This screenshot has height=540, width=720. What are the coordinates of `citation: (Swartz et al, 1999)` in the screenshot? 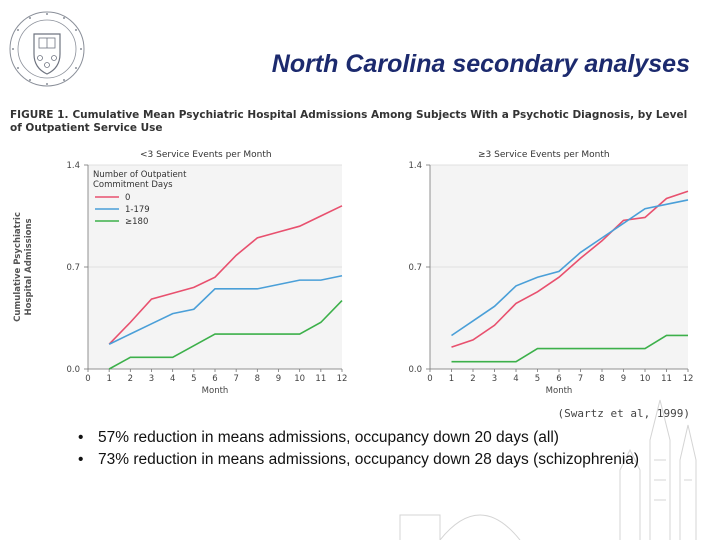 It's located at (623, 413).